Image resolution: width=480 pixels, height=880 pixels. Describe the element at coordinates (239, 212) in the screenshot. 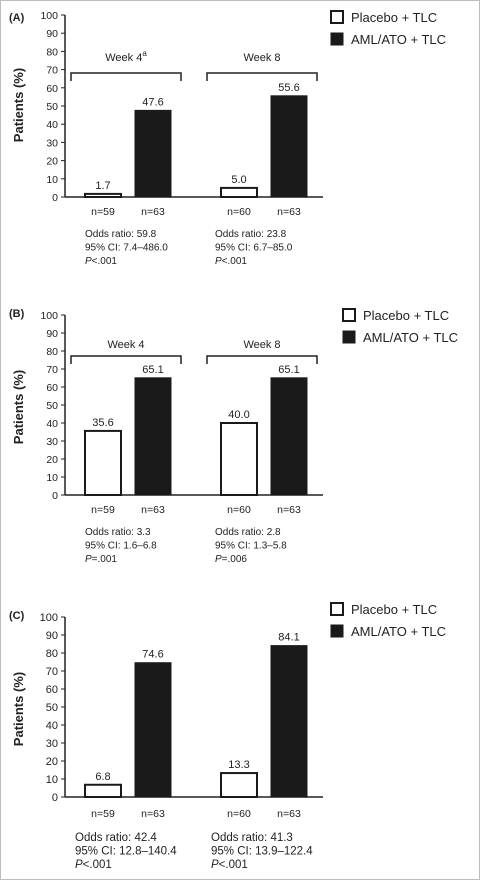

I see `n-label: n=60` at that location.